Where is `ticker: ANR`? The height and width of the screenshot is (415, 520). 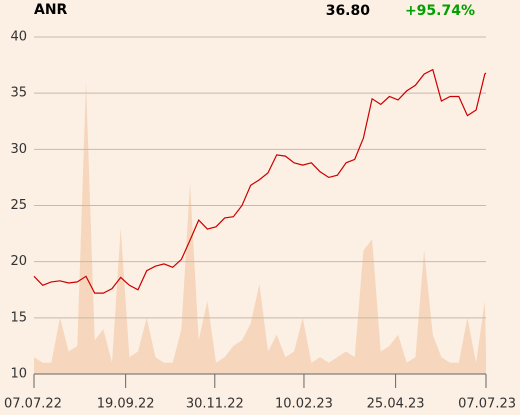 ticker: ANR is located at coordinates (51, 10).